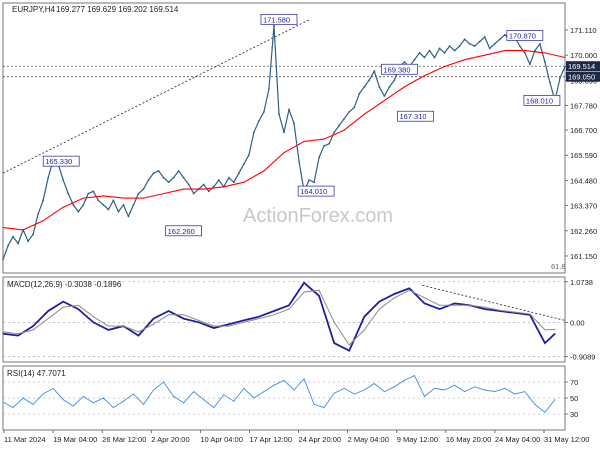 This screenshot has height=450, width=600. What do you see at coordinates (396, 69) in the screenshot?
I see `annotation-label: 169.380` at bounding box center [396, 69].